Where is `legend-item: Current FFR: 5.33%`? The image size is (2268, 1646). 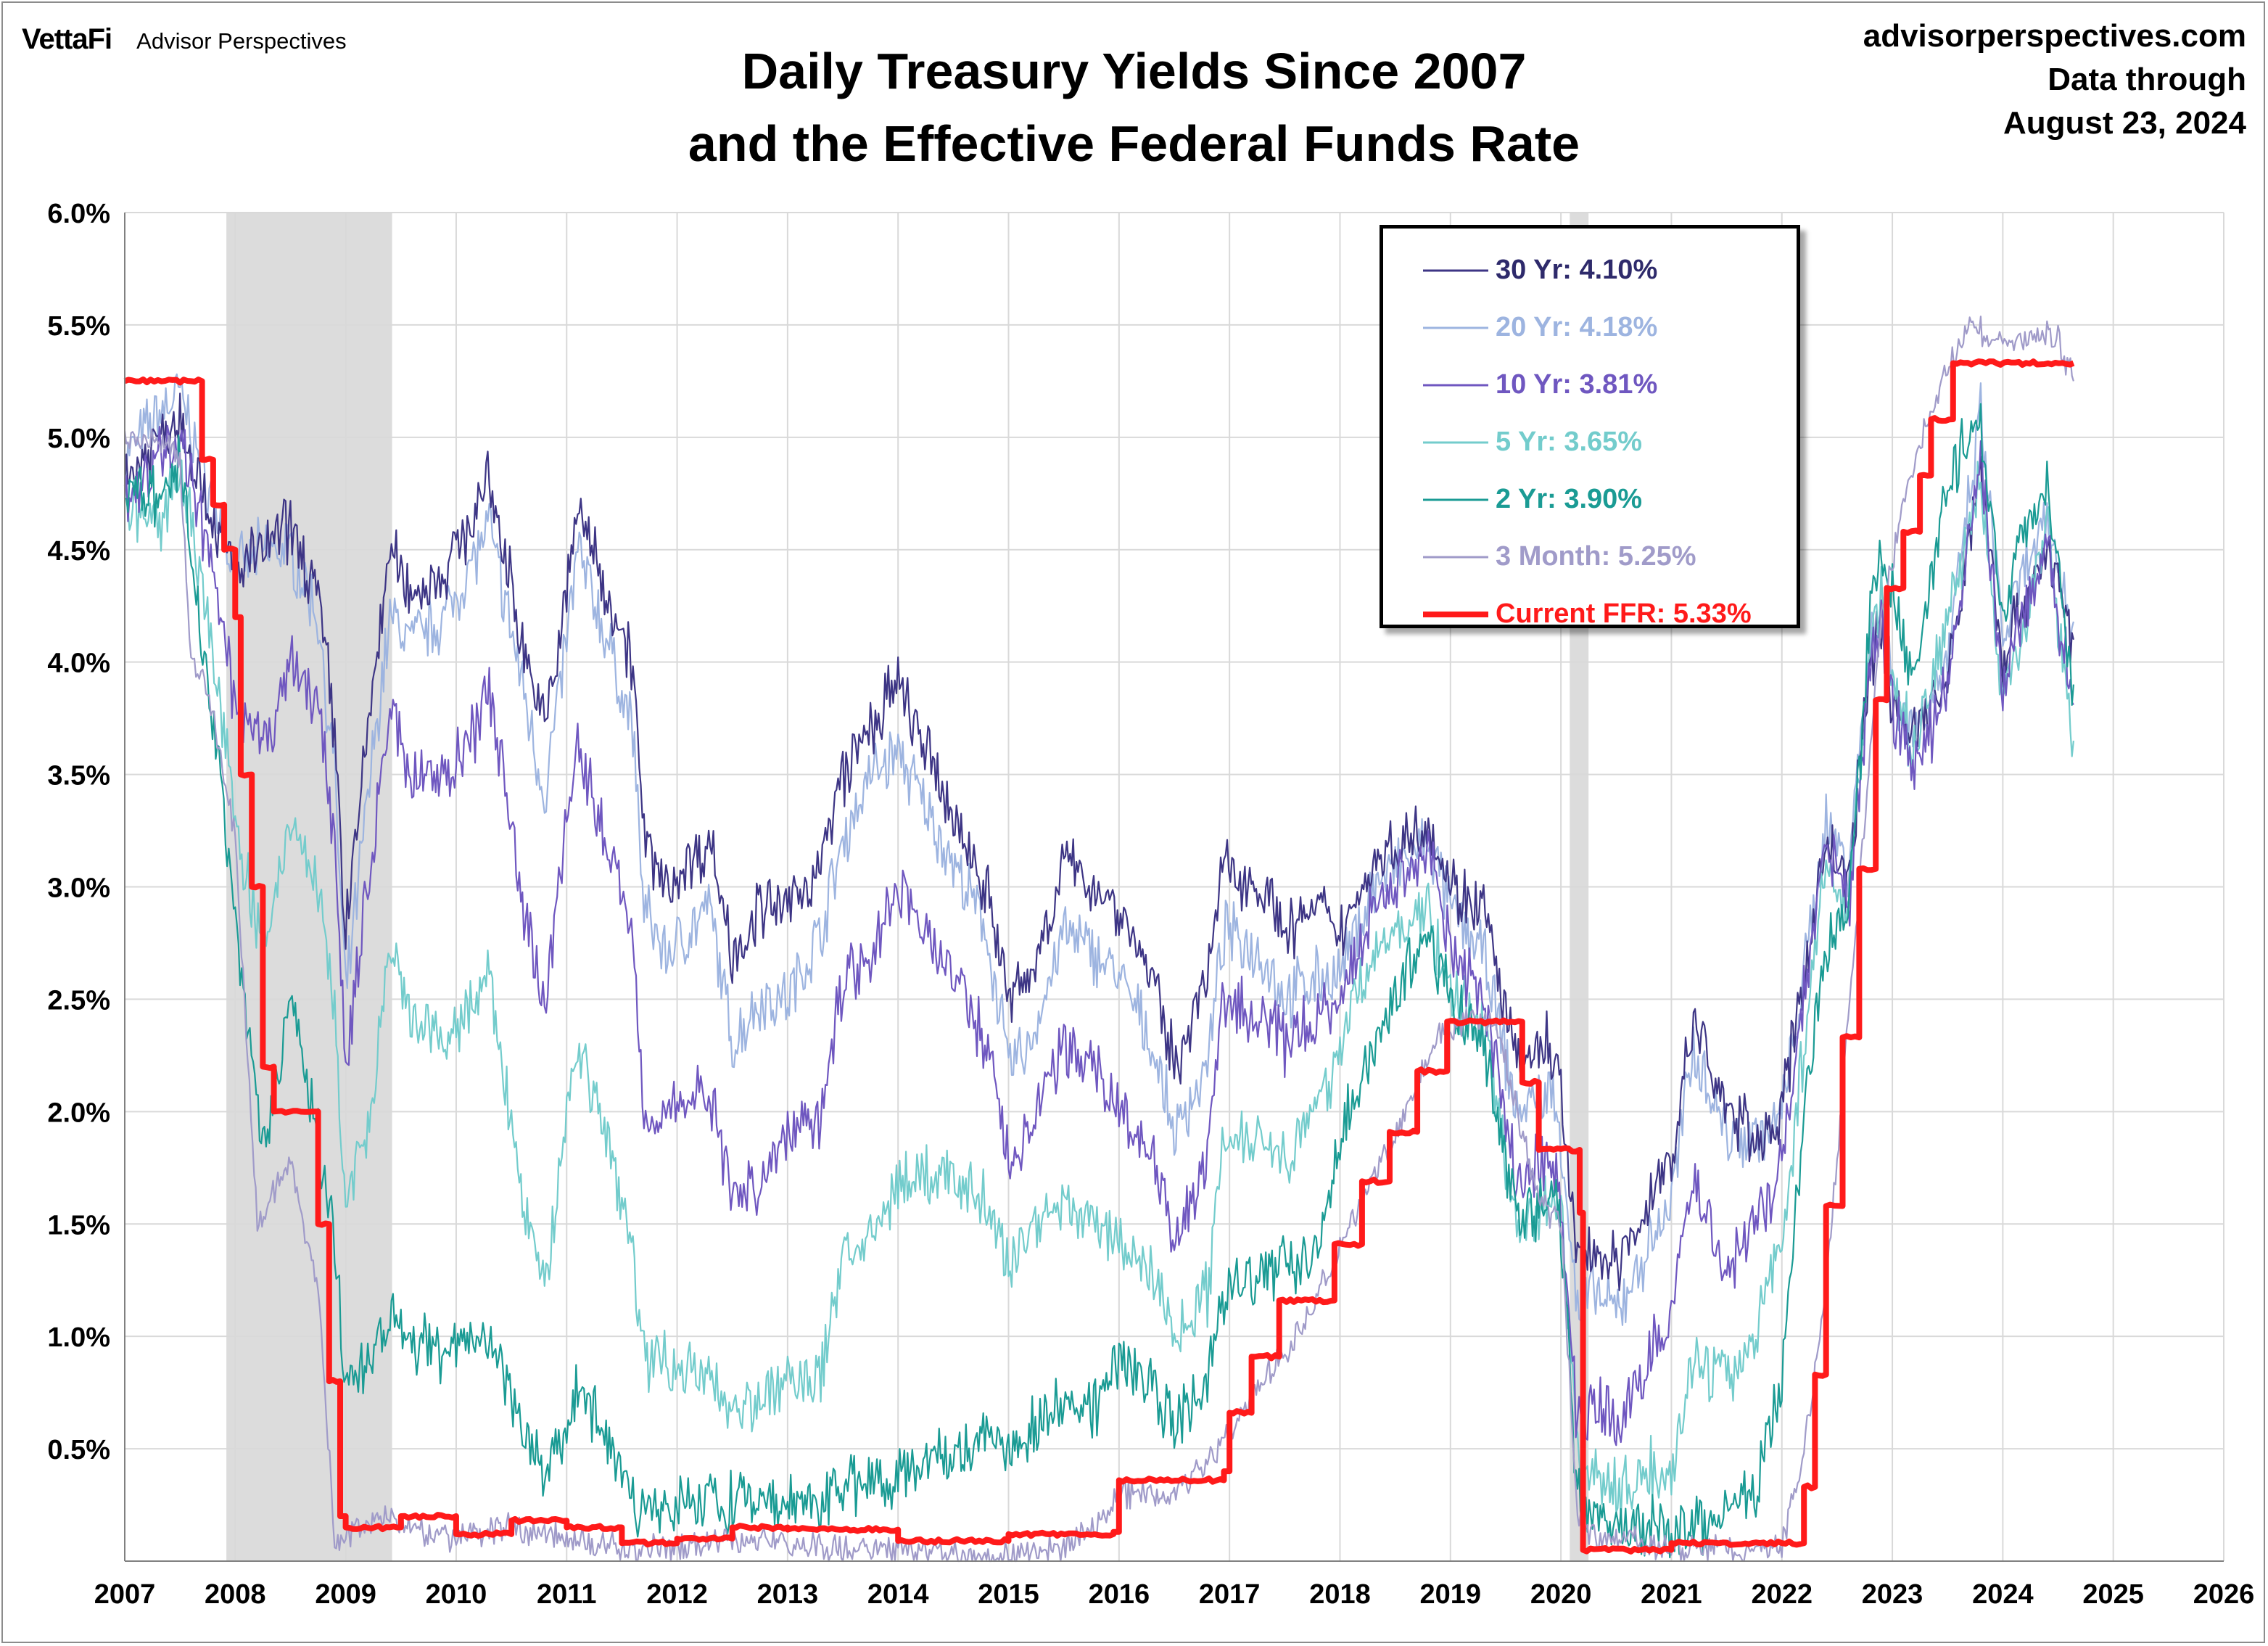
legend-item: Current FFR: 5.33% is located at coordinates (1590, 614).